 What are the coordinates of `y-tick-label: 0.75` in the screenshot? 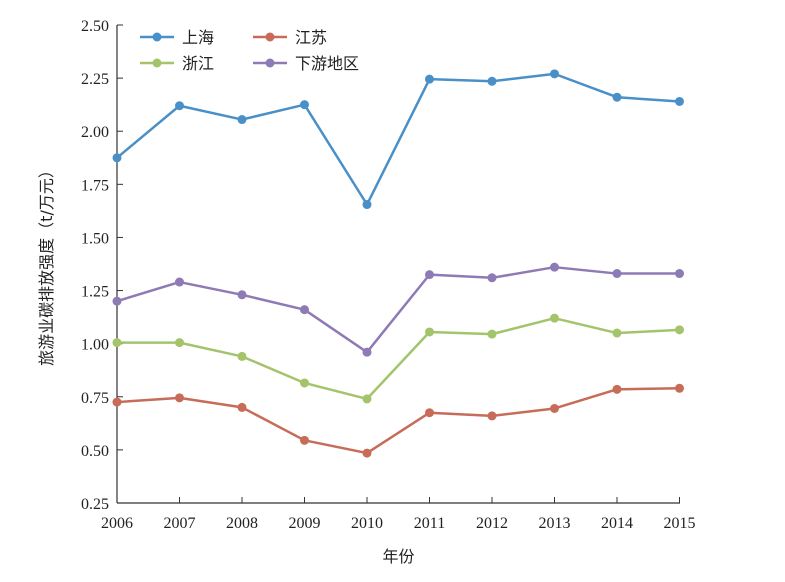 It's located at (95, 398).